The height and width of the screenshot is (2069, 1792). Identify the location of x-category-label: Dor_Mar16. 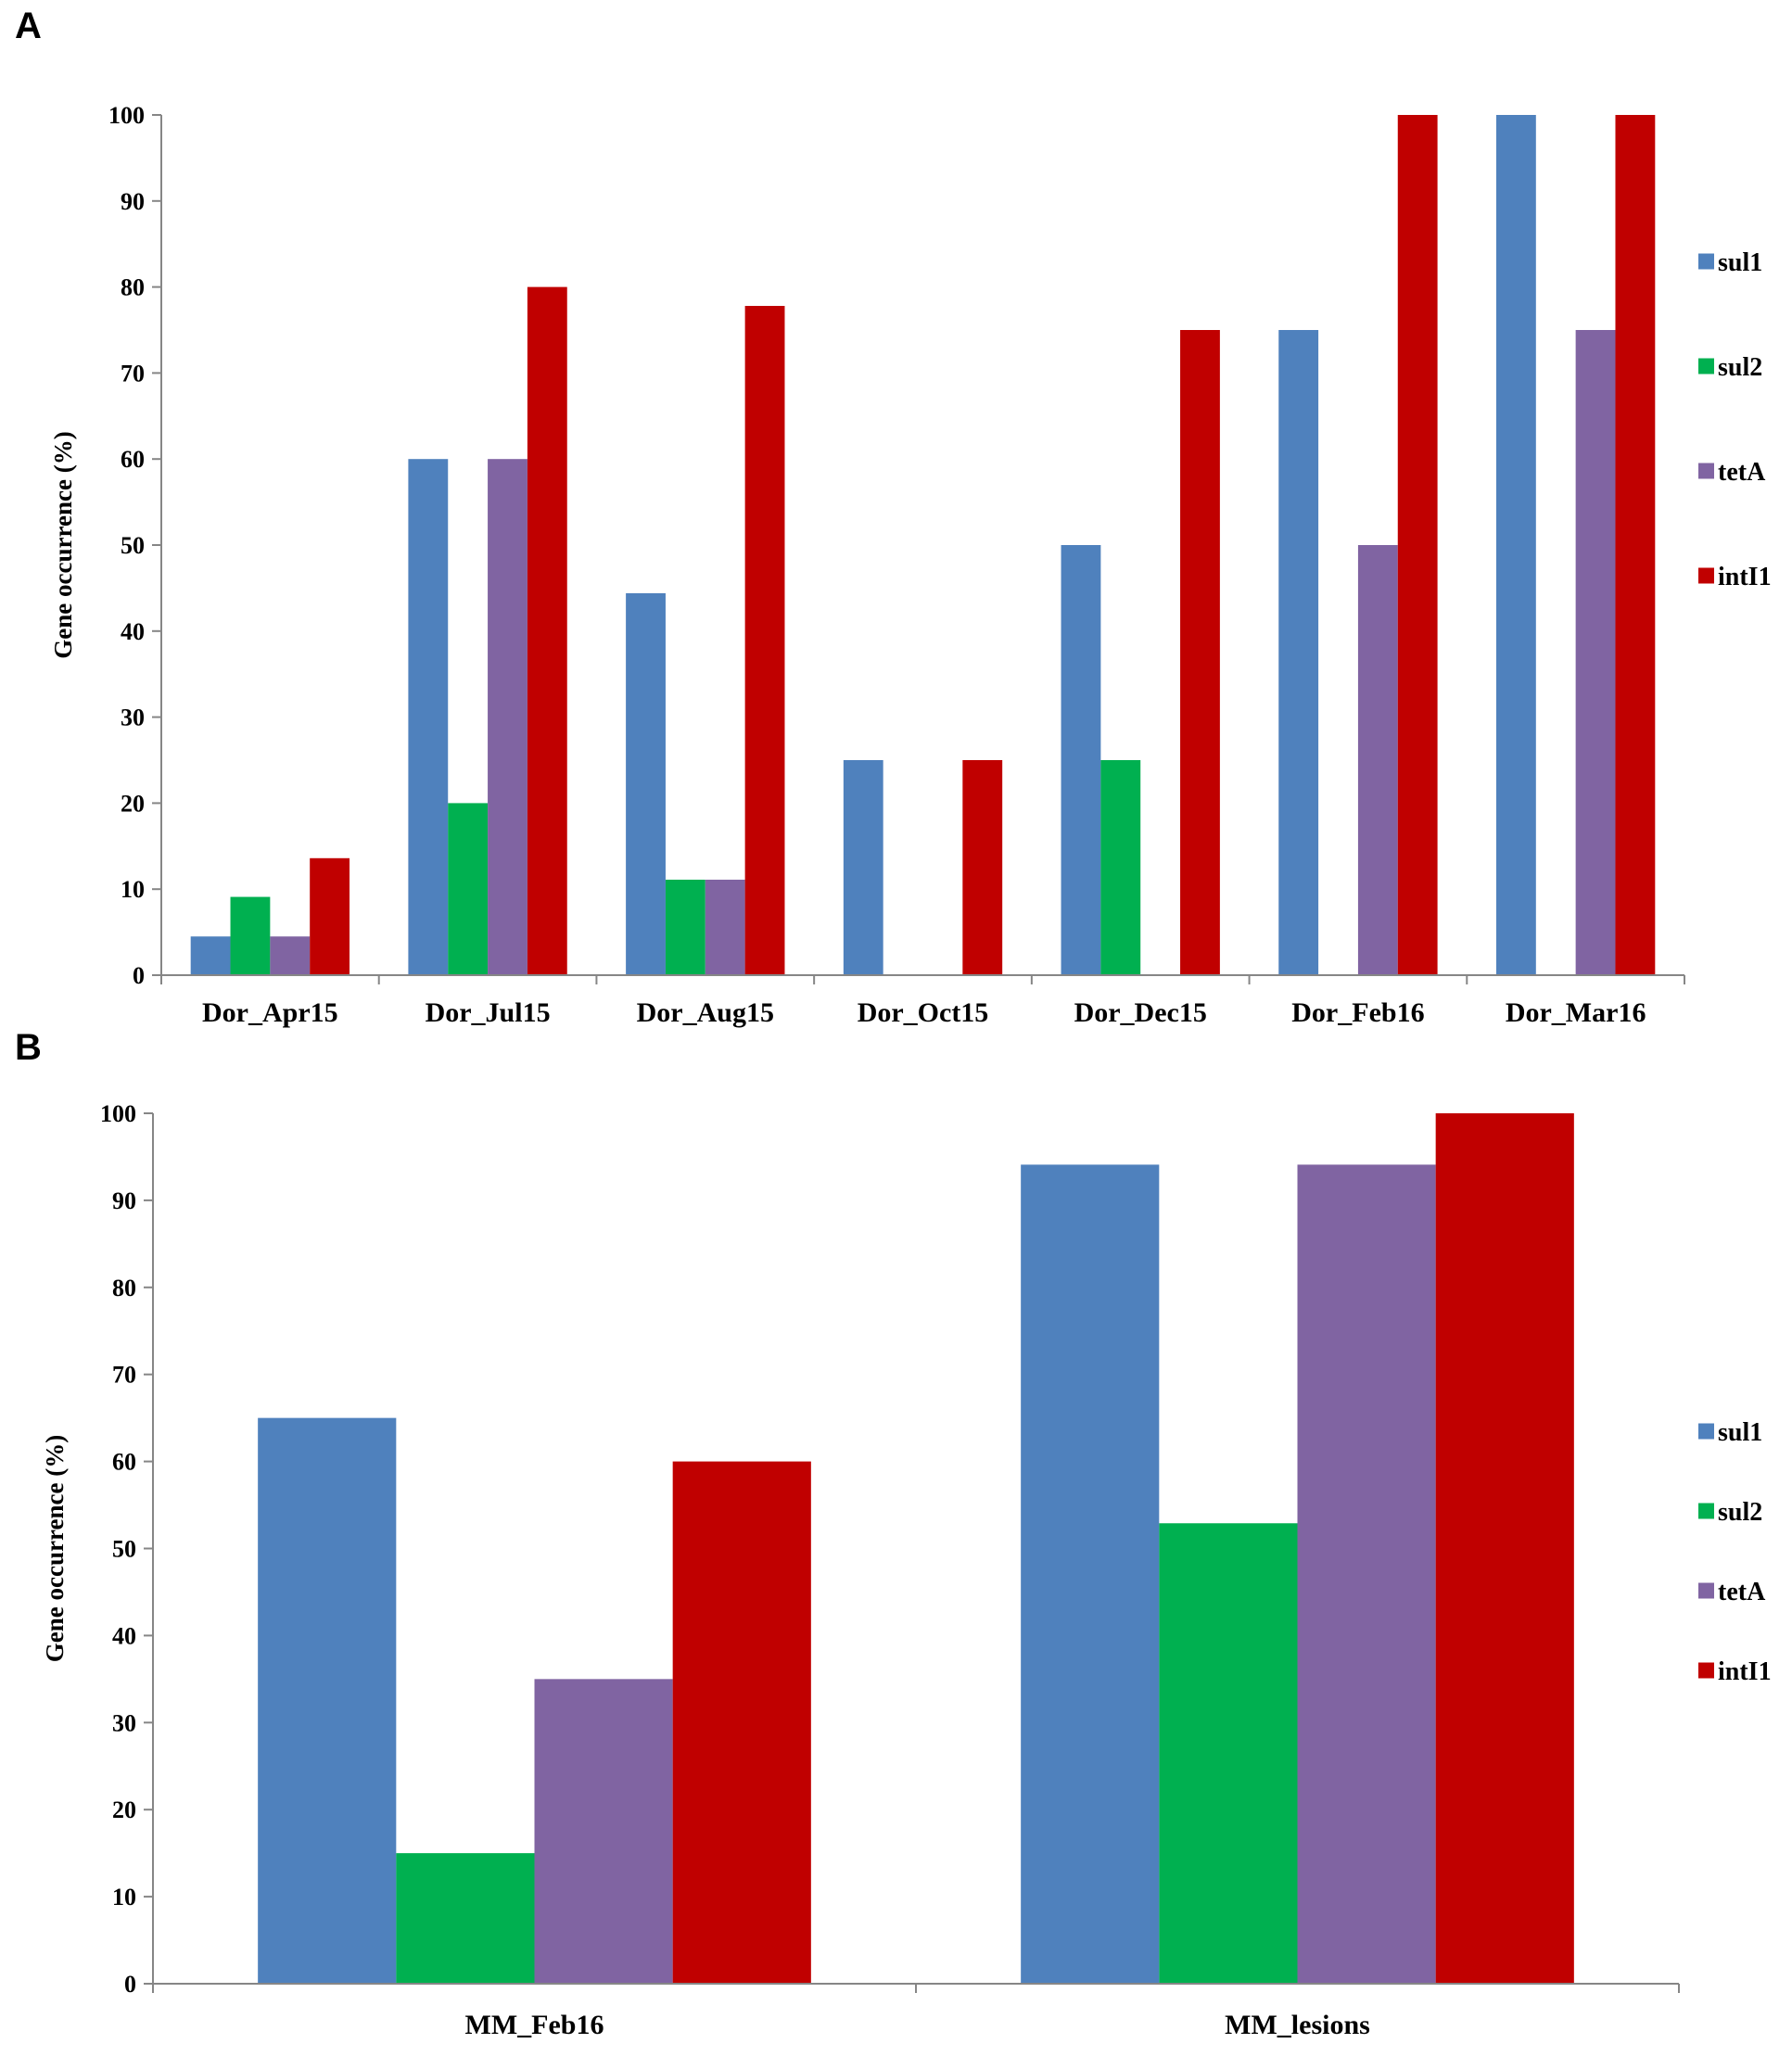
(1576, 1013).